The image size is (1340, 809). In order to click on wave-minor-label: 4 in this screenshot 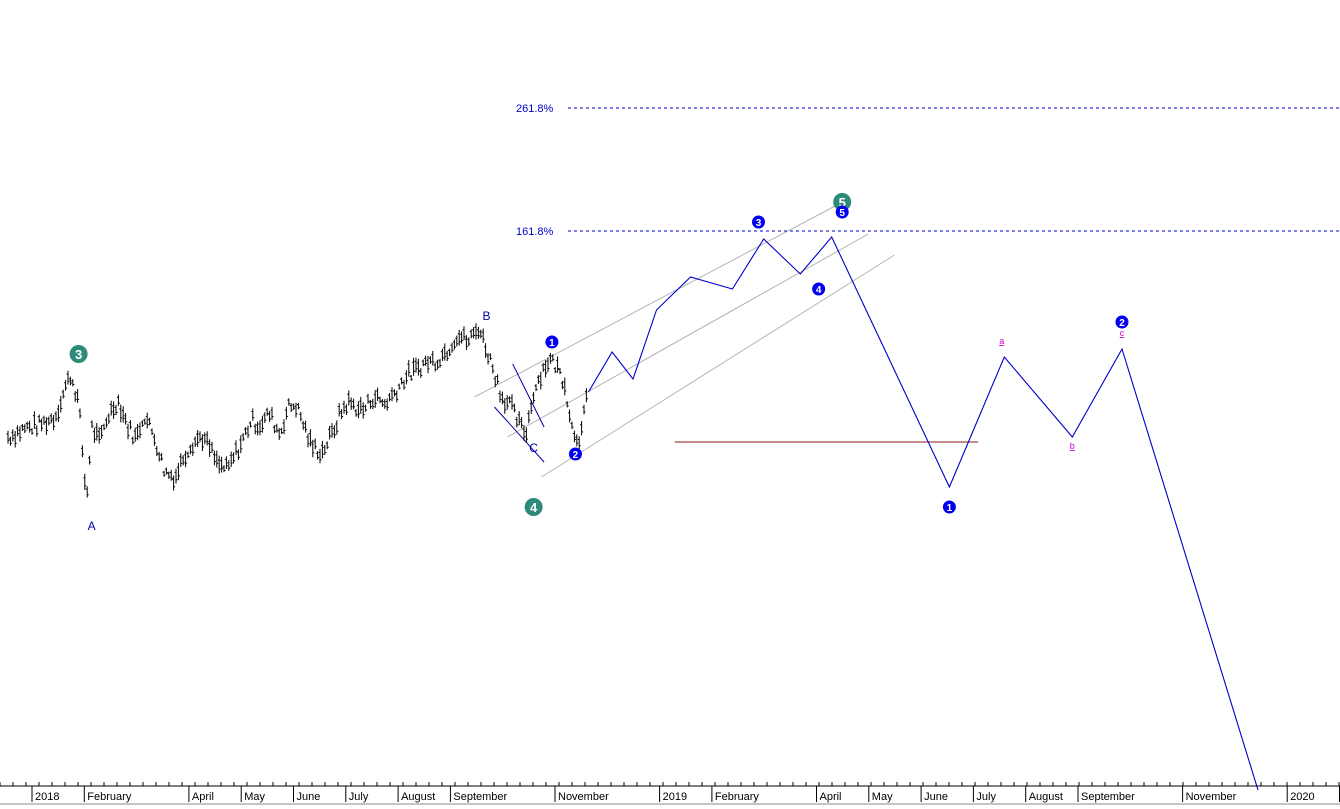, I will do `click(819, 290)`.